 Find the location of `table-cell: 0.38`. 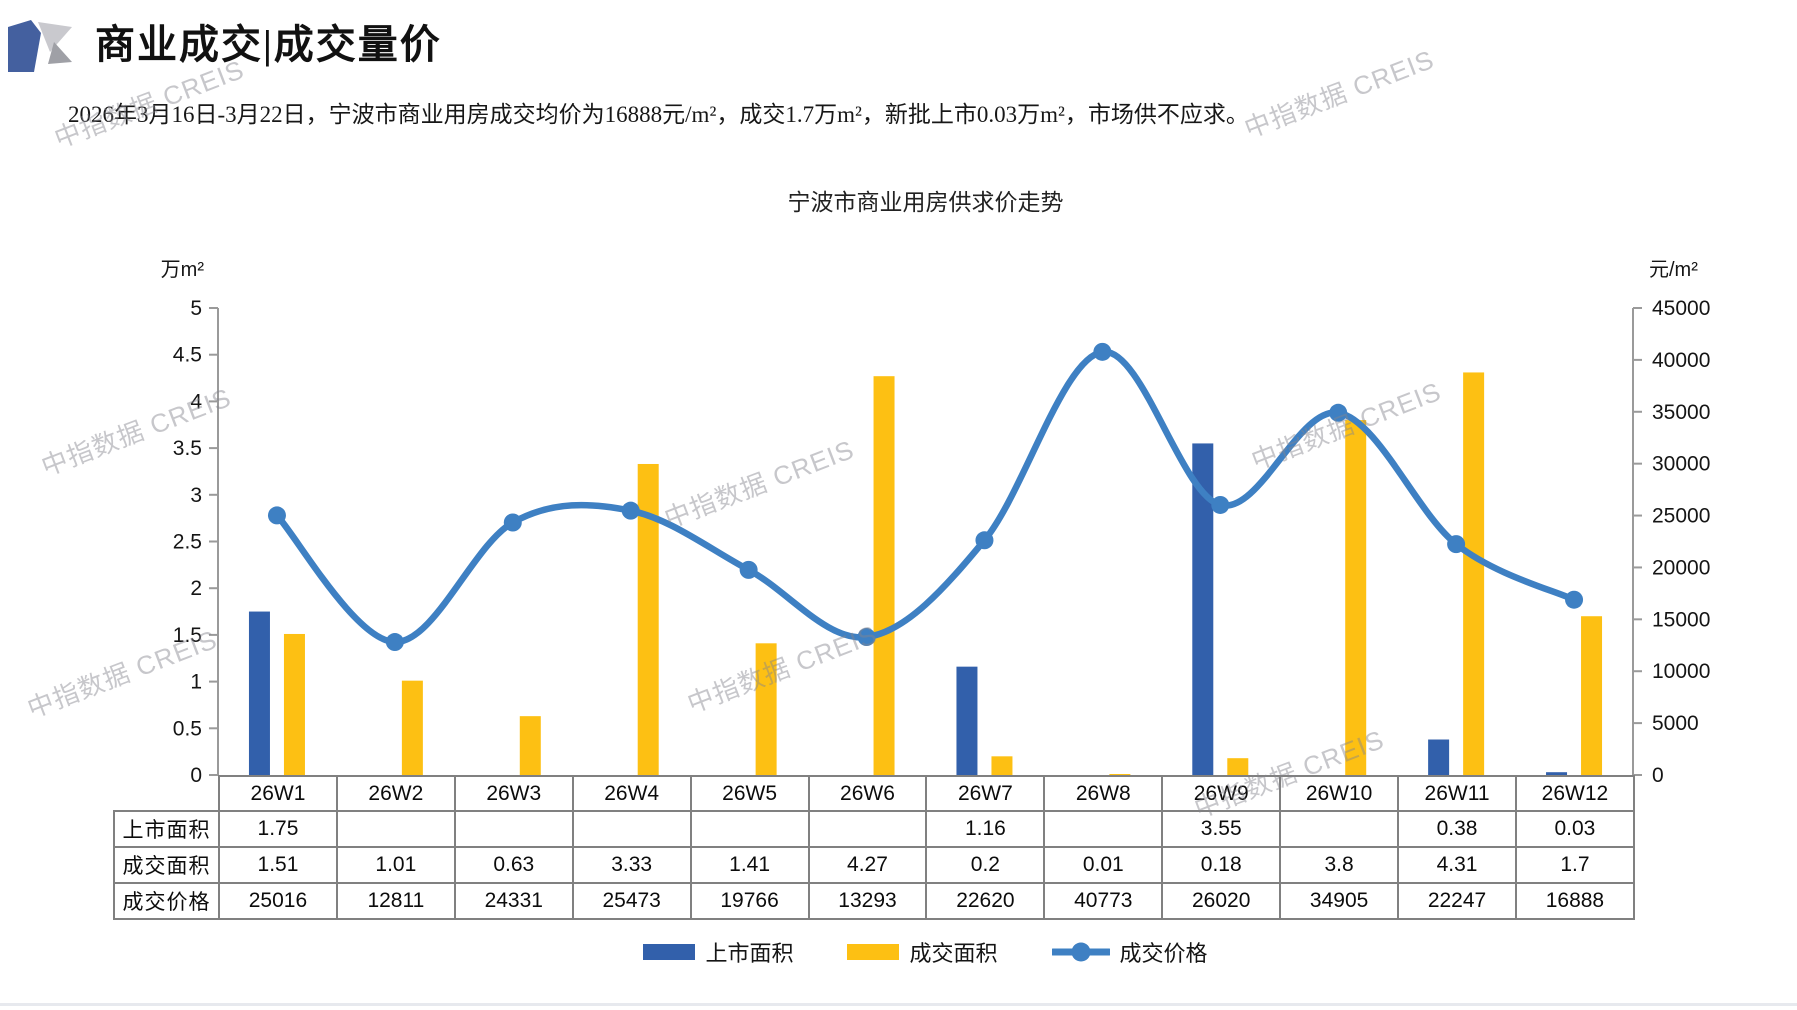

table-cell: 0.38 is located at coordinates (1457, 829).